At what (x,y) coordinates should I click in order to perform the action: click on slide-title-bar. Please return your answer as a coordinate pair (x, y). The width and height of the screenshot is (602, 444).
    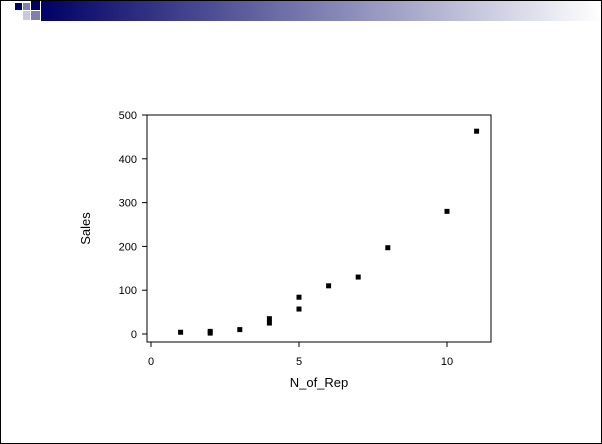
    Looking at the image, I should click on (301, 11).